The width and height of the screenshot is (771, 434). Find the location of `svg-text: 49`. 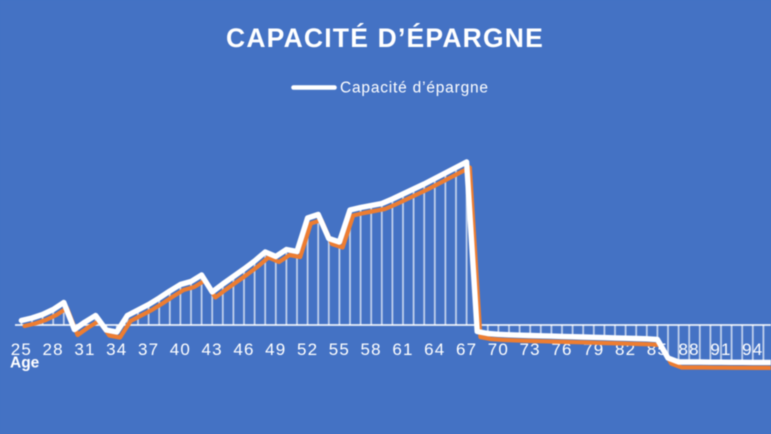

svg-text: 49 is located at coordinates (275, 349).